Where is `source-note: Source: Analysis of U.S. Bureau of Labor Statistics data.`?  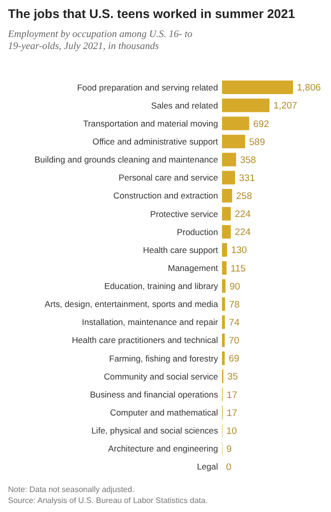 source-note: Source: Analysis of U.S. Bureau of Labor Statistics data. is located at coordinates (108, 500).